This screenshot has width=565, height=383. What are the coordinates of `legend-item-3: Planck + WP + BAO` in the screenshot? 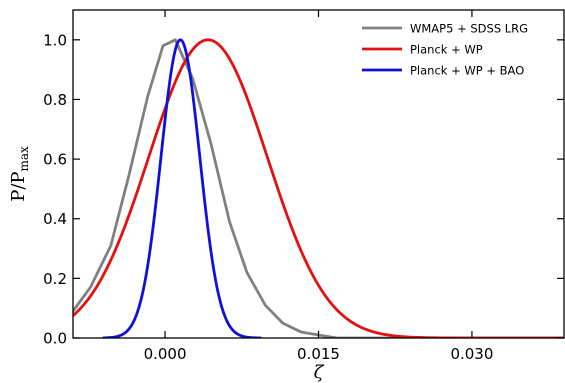 It's located at (443, 71).